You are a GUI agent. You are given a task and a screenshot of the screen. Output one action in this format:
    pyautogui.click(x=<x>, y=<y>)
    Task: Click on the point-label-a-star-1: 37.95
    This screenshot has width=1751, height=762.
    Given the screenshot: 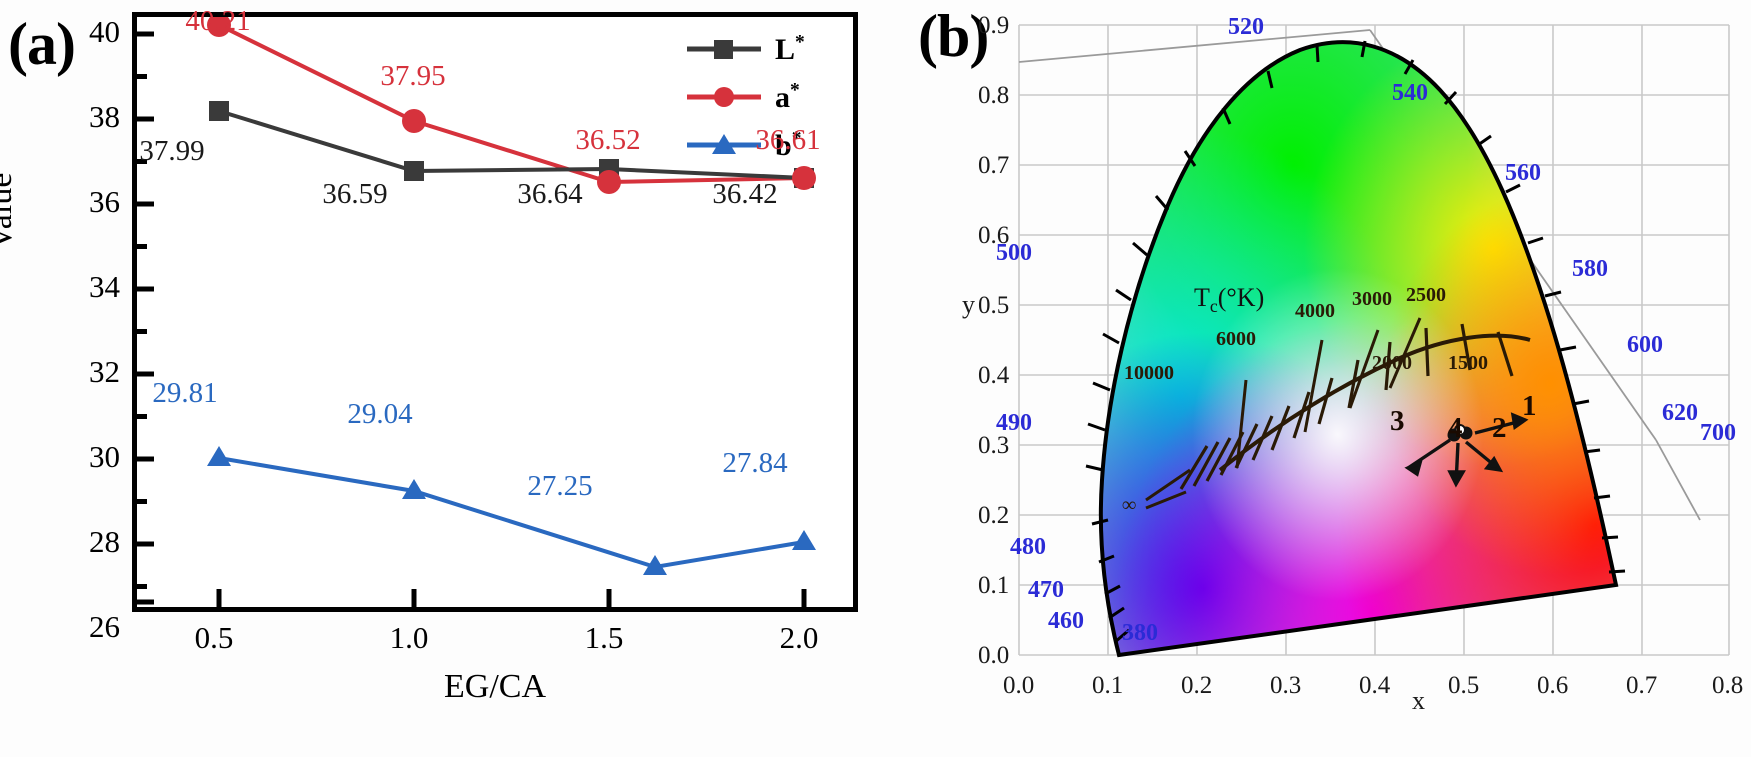 What is the action you would take?
    pyautogui.click(x=413, y=76)
    